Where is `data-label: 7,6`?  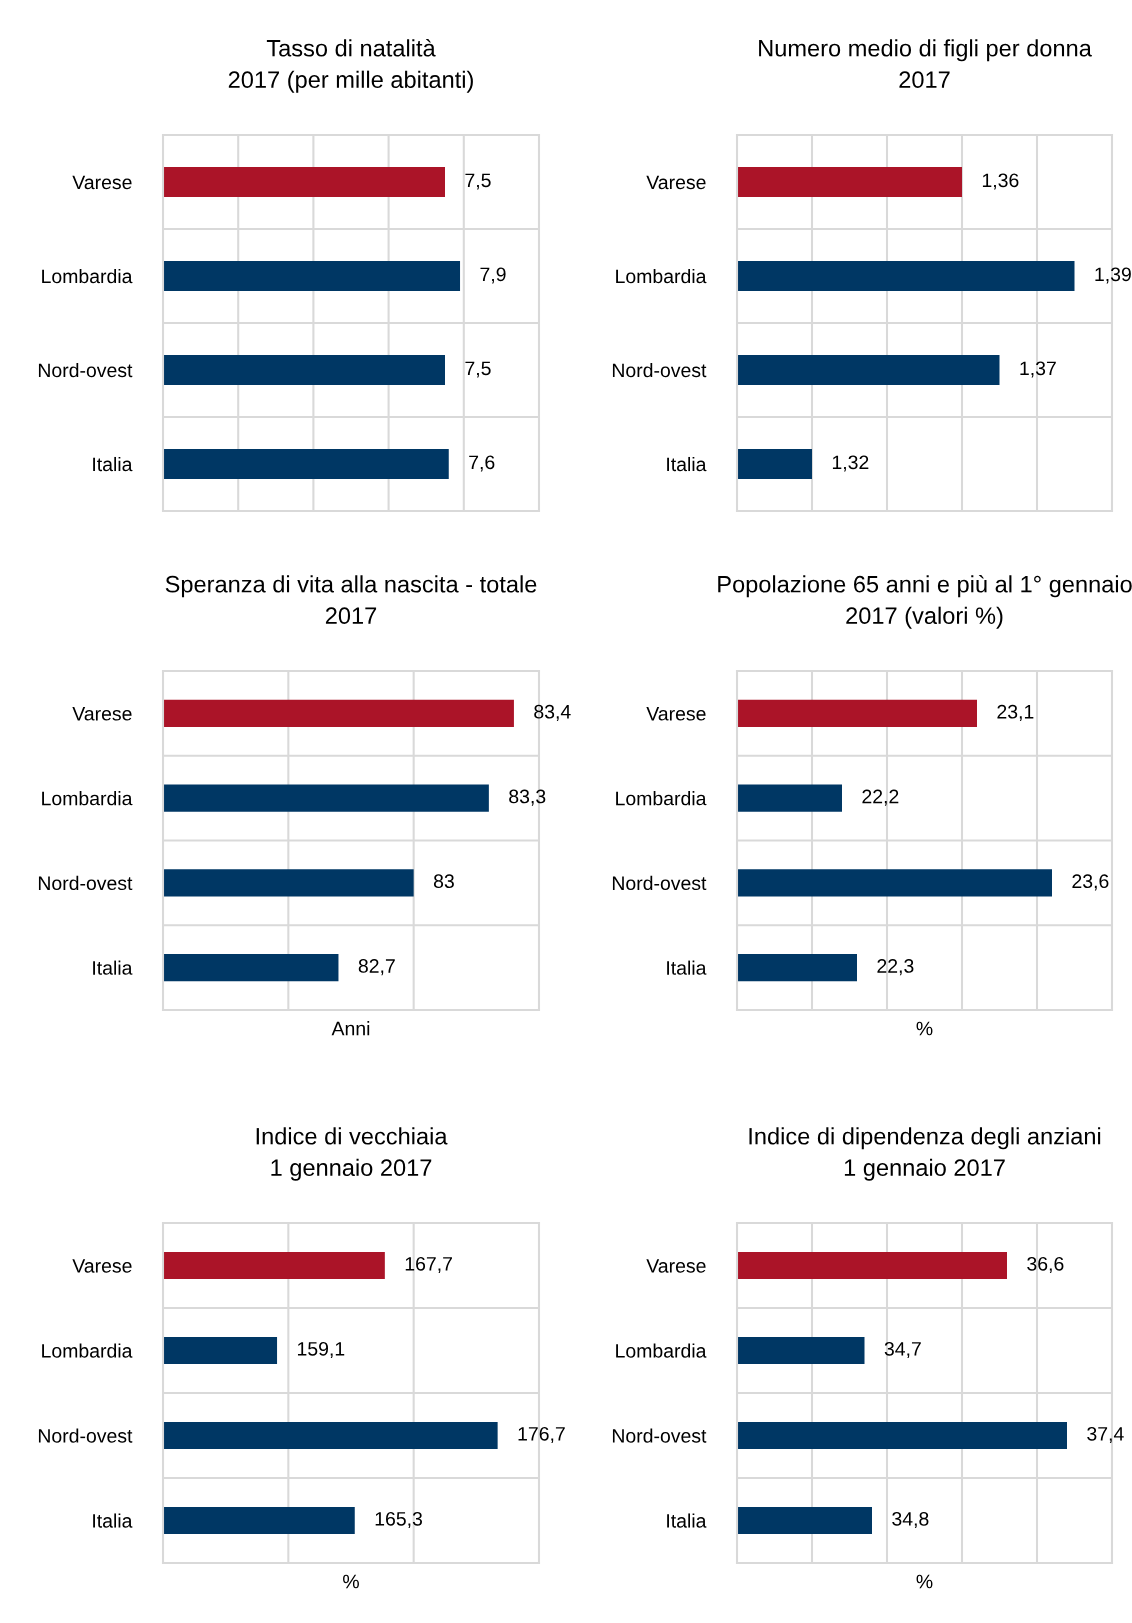 data-label: 7,6 is located at coordinates (482, 463).